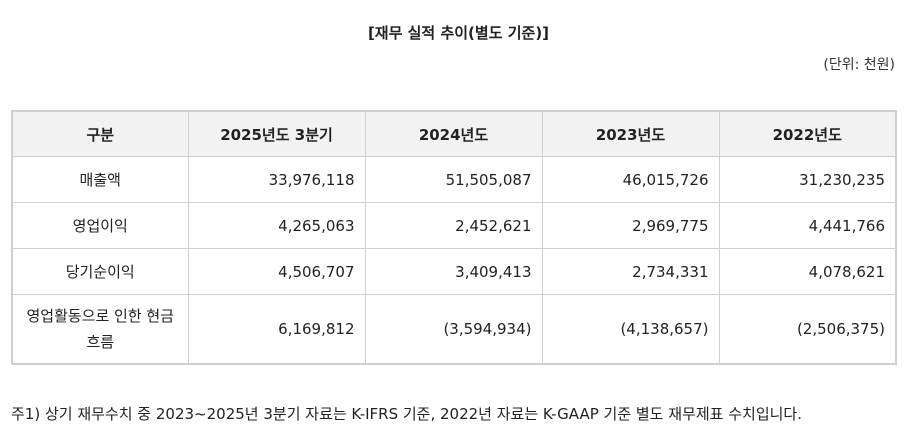 Image resolution: width=917 pixels, height=445 pixels. Describe the element at coordinates (100, 225) in the screenshot. I see `row-label-operating-profit: 영업이익` at that location.